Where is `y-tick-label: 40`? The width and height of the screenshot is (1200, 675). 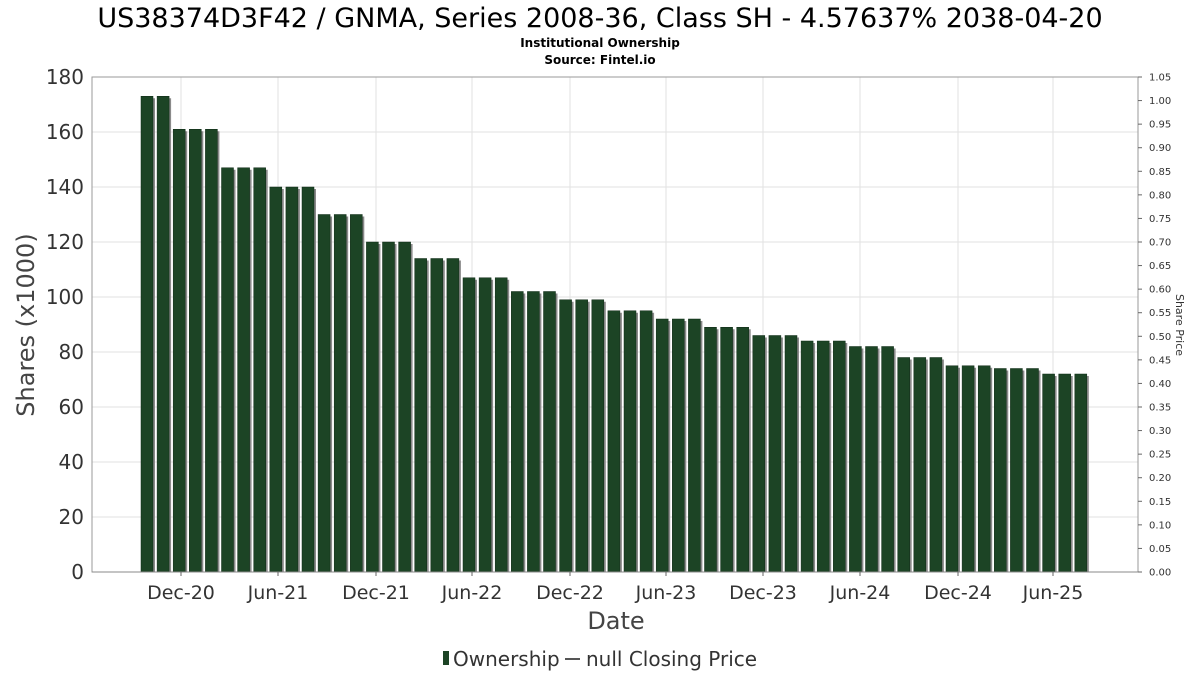
y-tick-label: 40 is located at coordinates (71, 462).